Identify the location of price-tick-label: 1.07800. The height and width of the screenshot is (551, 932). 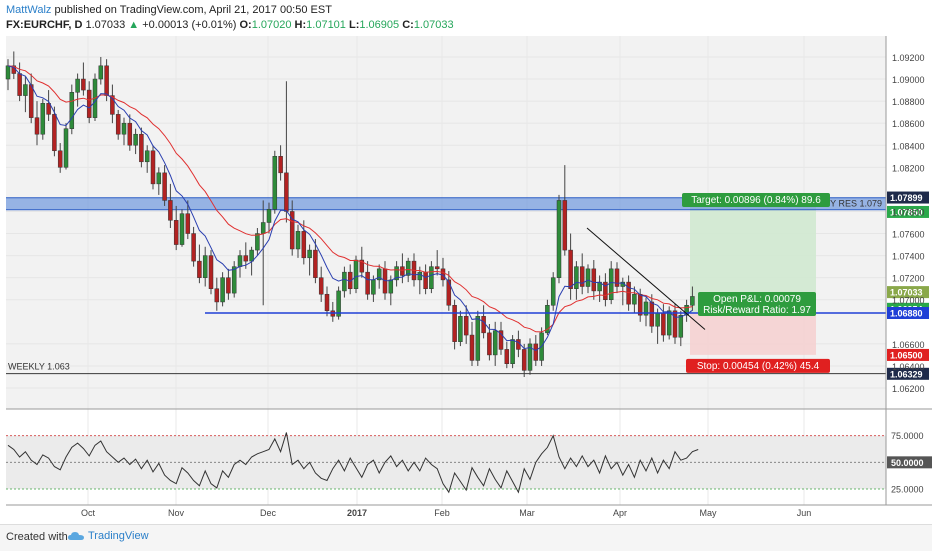
(908, 212).